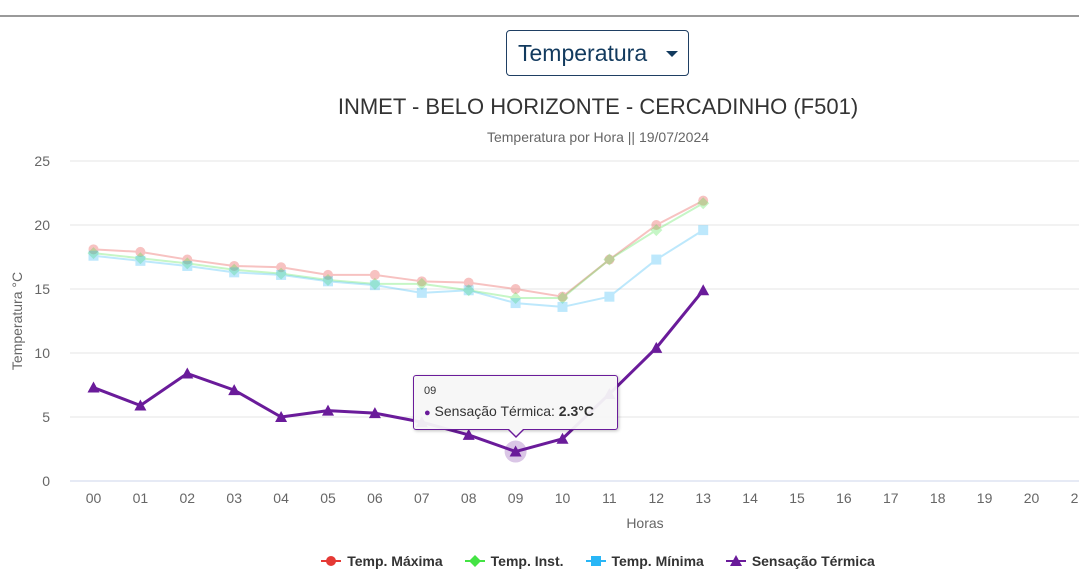  What do you see at coordinates (141, 498) in the screenshot?
I see `x-tick-label: 01` at bounding box center [141, 498].